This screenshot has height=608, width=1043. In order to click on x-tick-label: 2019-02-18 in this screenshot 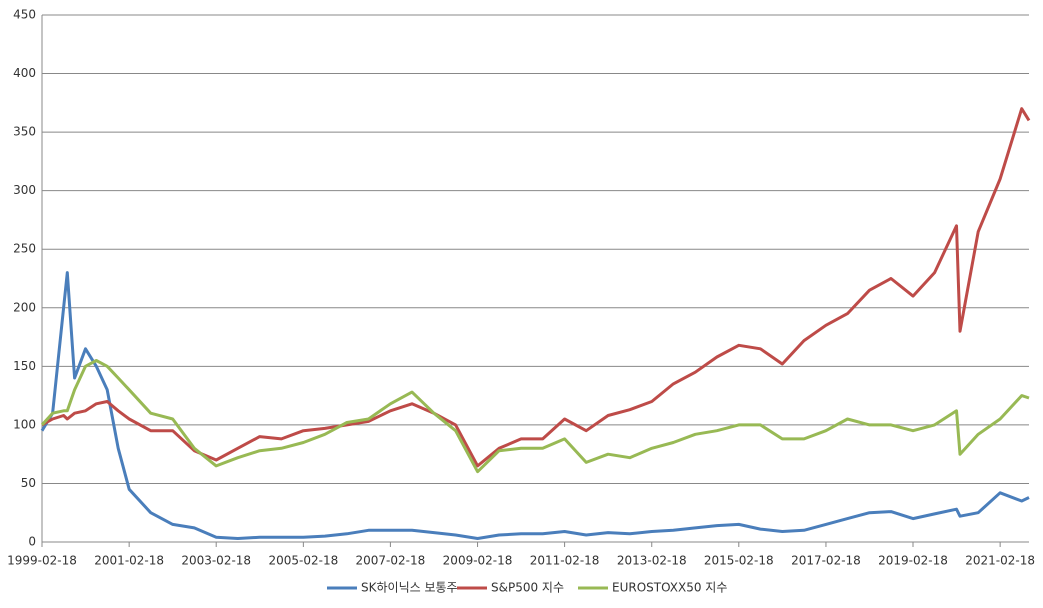, I will do `click(913, 561)`.